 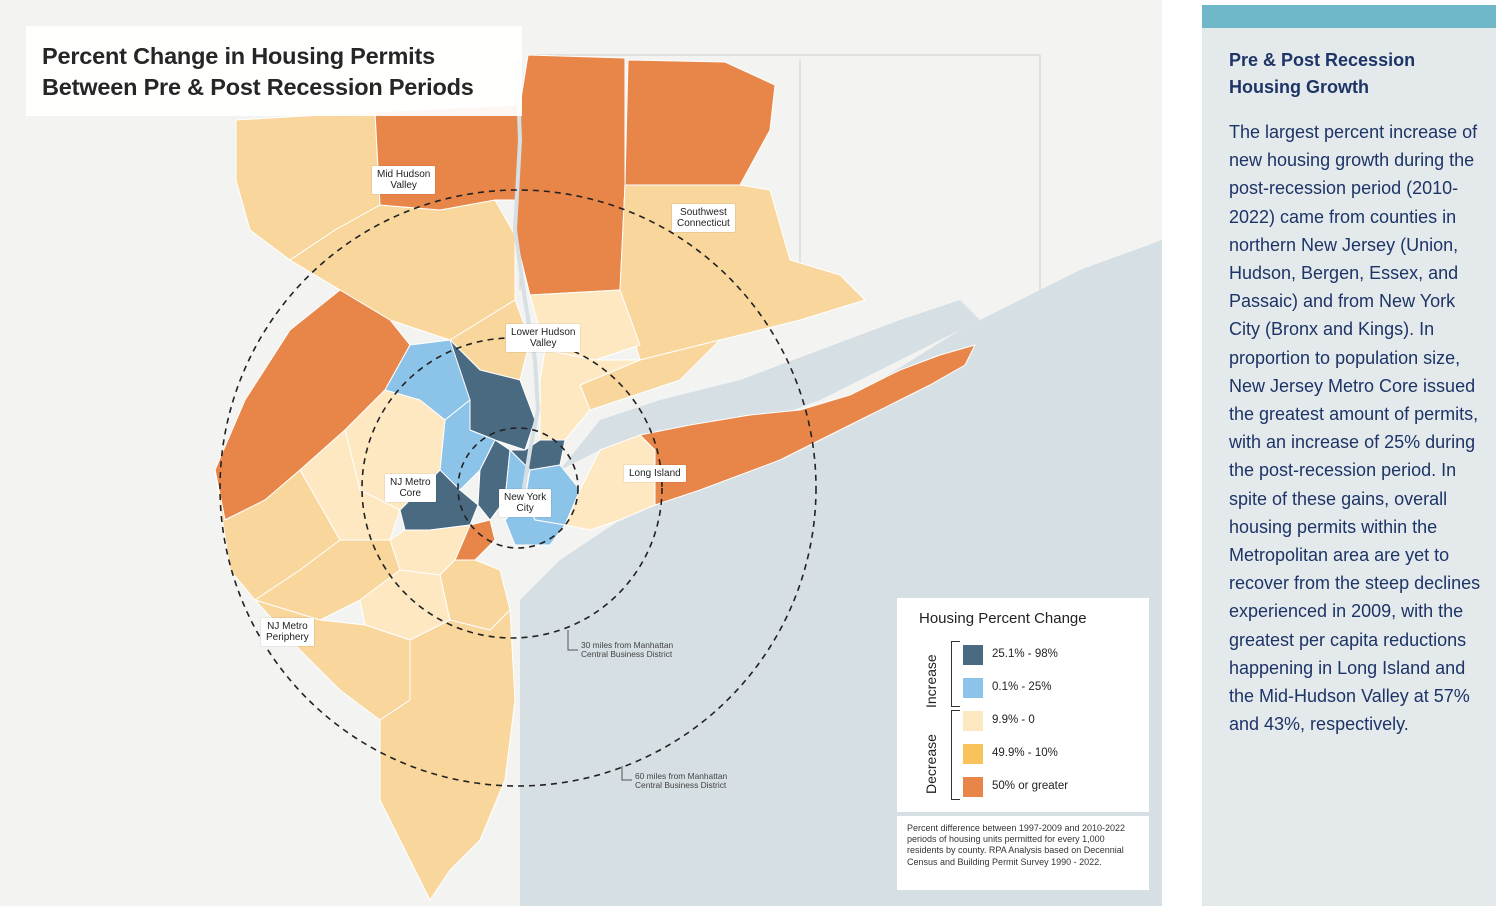 I want to click on leader-30-miles, so click(x=572, y=640).